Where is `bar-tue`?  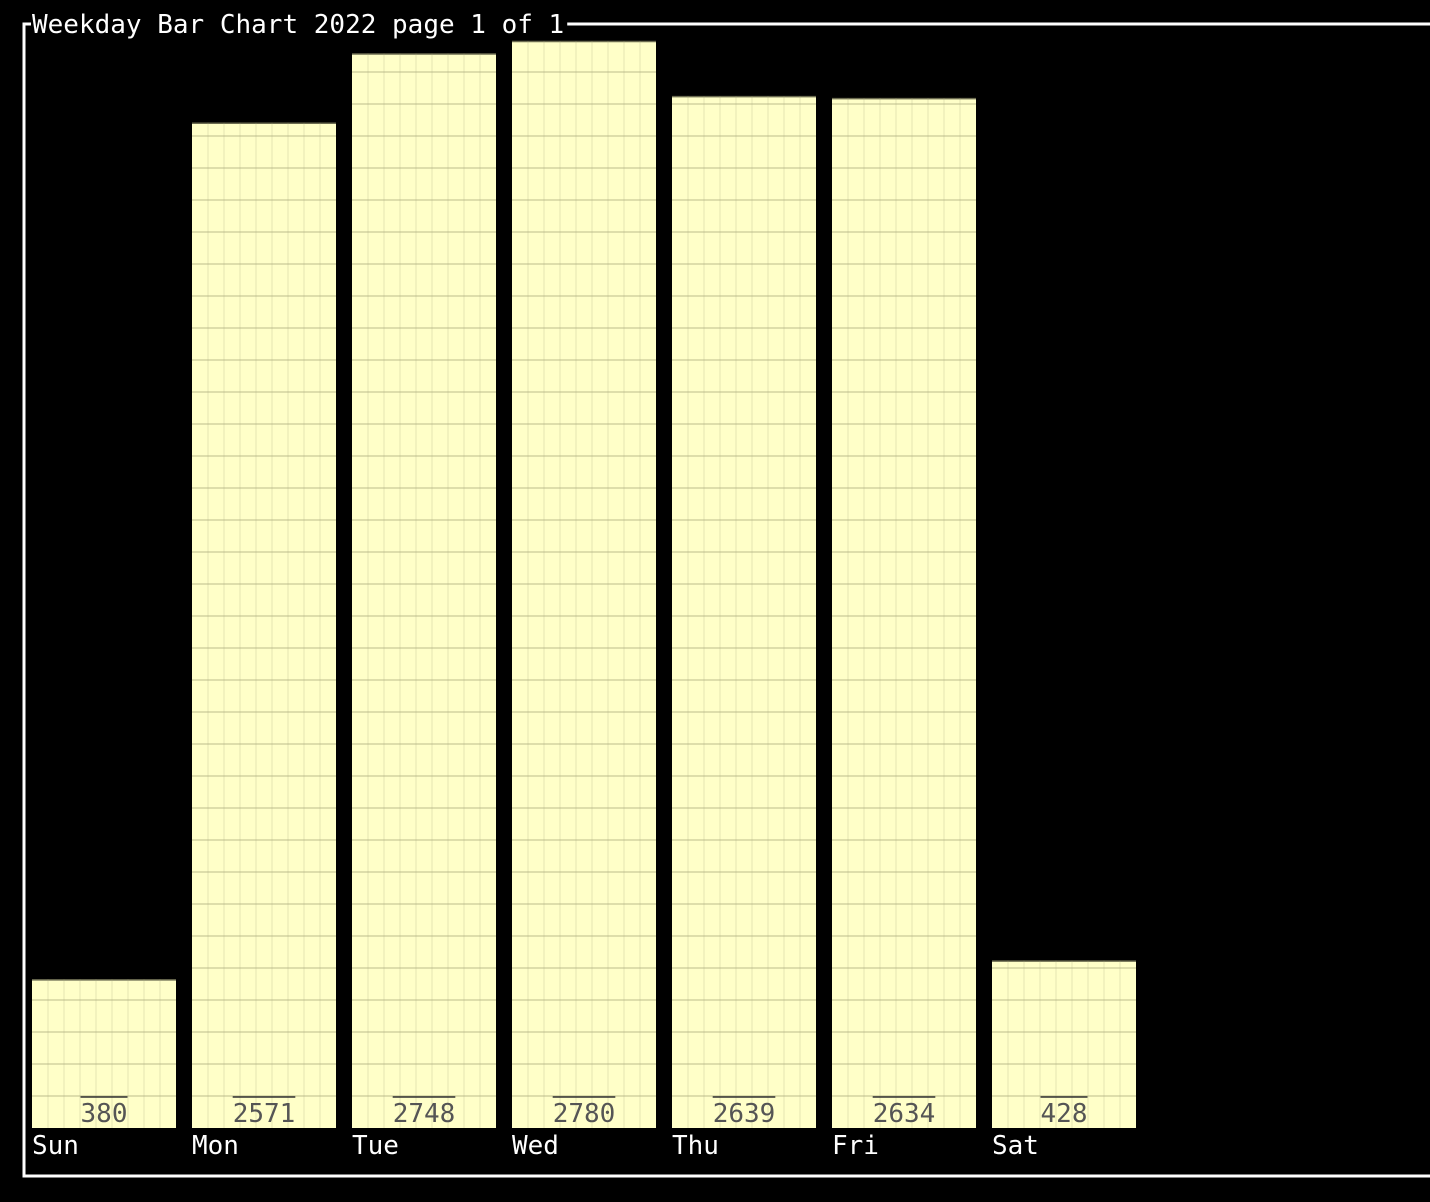 bar-tue is located at coordinates (424, 591).